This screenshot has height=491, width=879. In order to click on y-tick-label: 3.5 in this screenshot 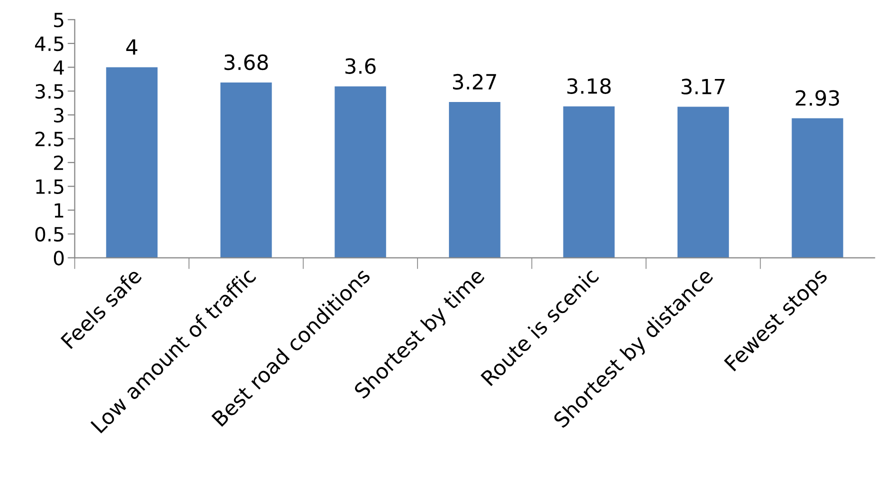, I will do `click(50, 91)`.